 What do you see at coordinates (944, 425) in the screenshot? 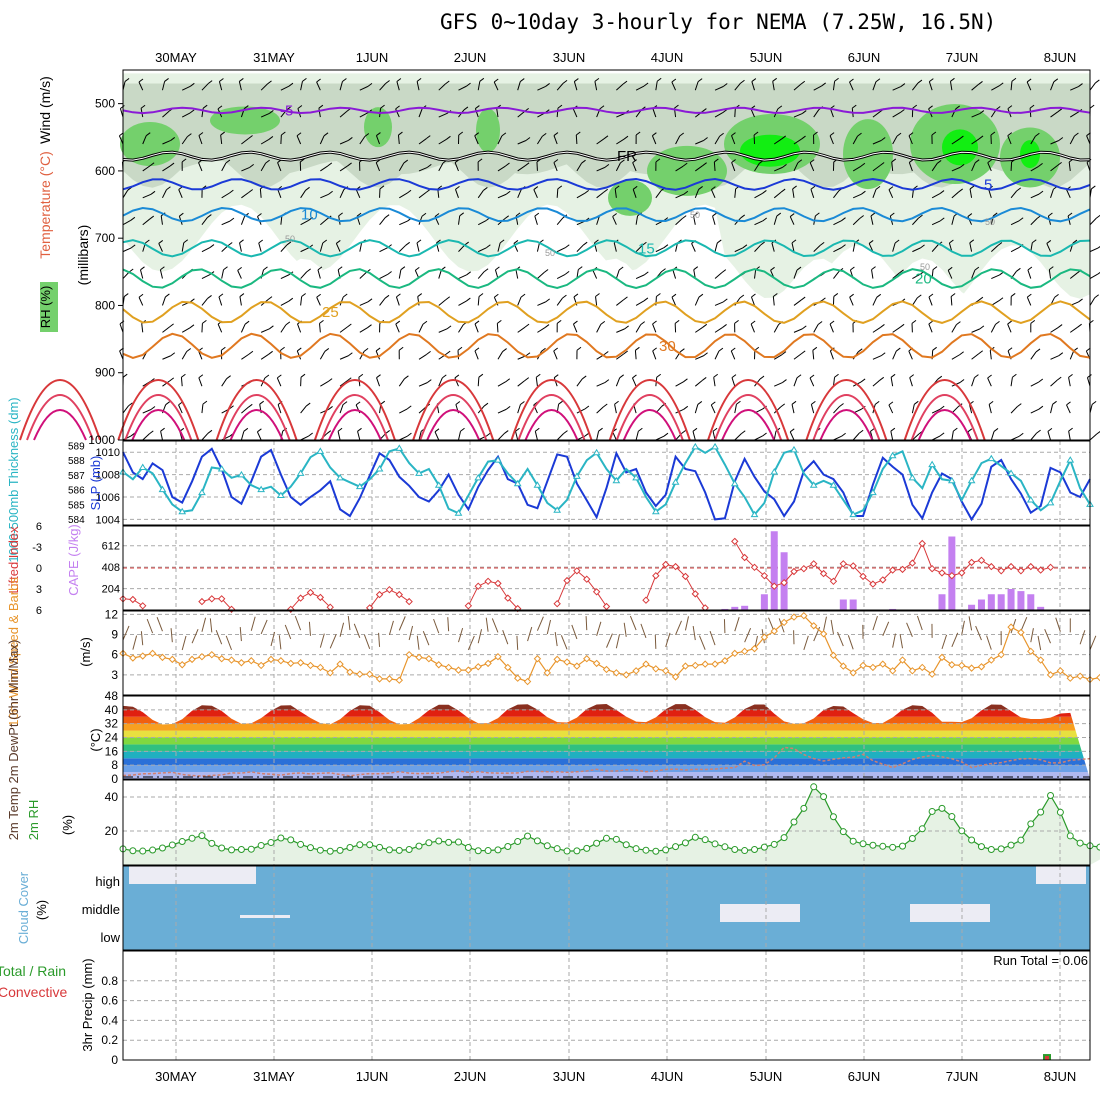
I see `isotherm-arch` at bounding box center [944, 425].